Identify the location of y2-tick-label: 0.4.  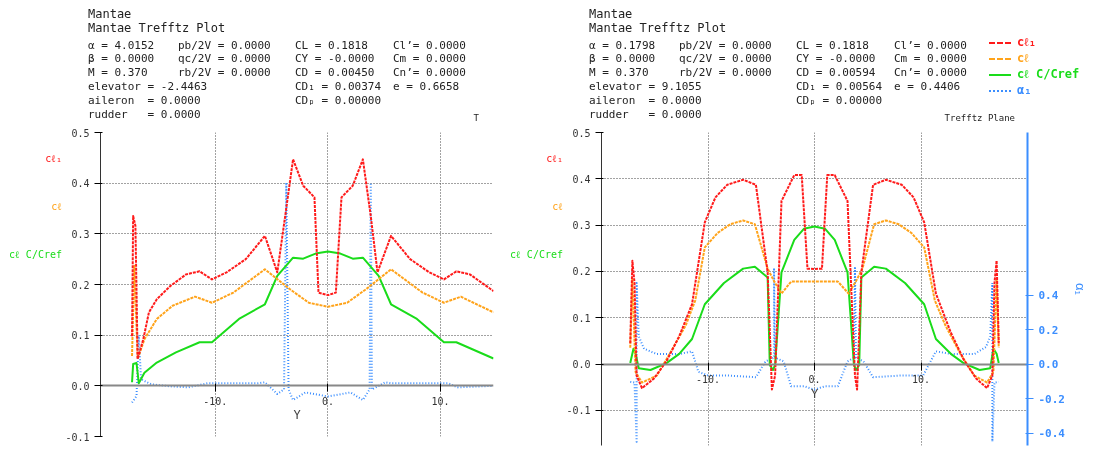
(1048, 296).